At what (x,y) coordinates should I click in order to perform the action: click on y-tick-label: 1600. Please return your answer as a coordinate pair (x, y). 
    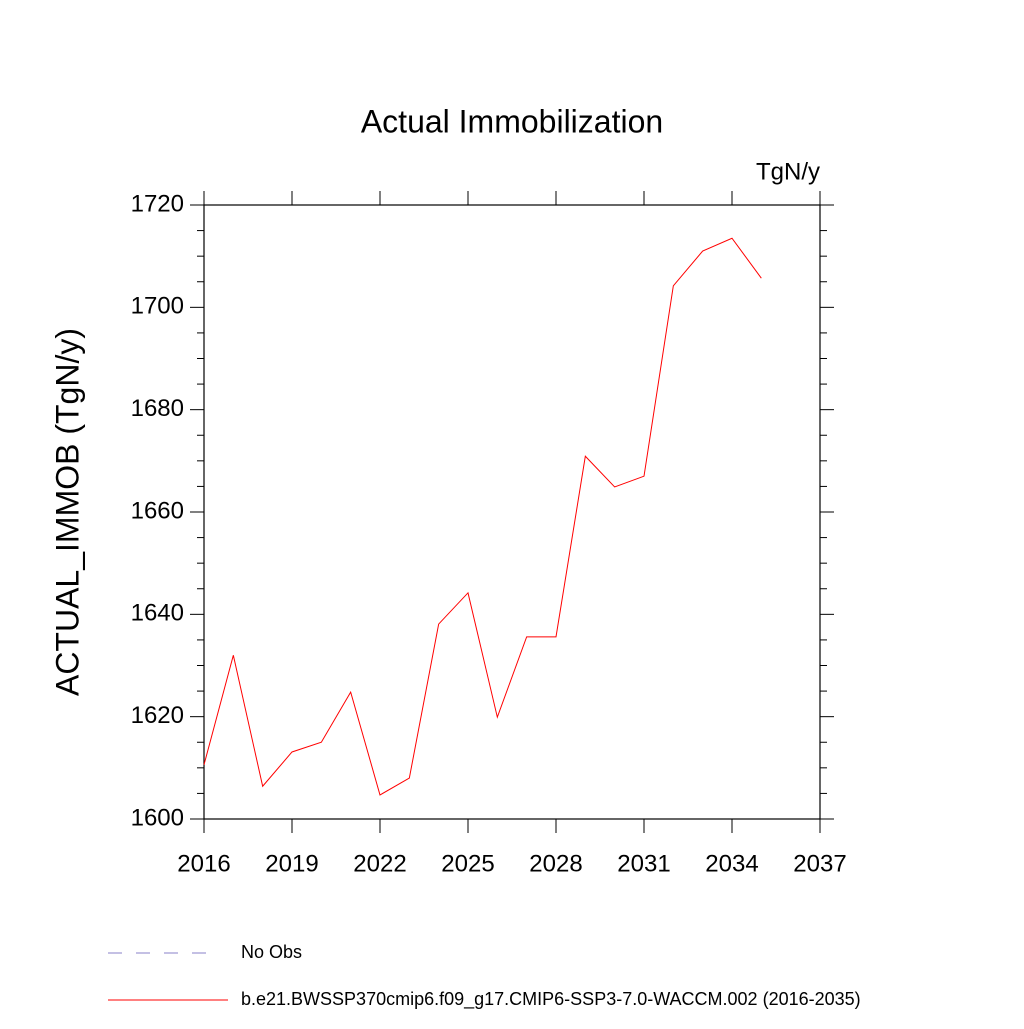
    Looking at the image, I should click on (157, 817).